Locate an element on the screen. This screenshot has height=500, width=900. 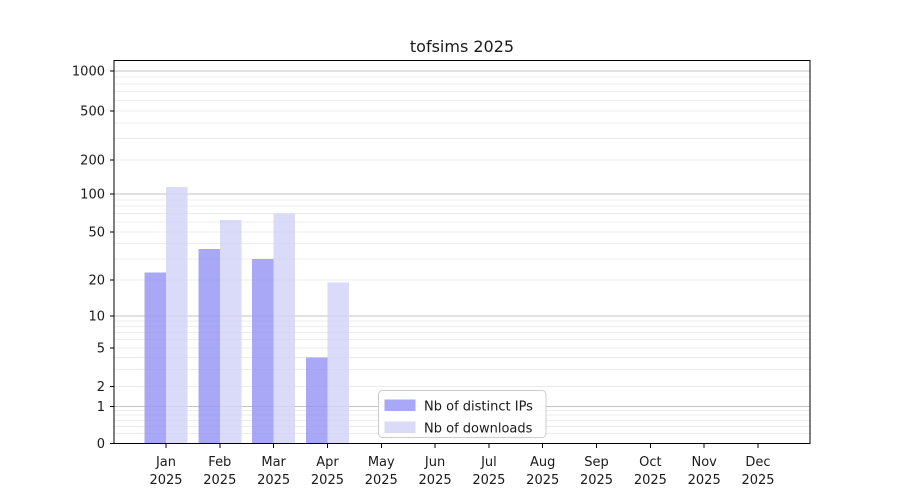
y-tick-label: 1000 is located at coordinates (88, 72).